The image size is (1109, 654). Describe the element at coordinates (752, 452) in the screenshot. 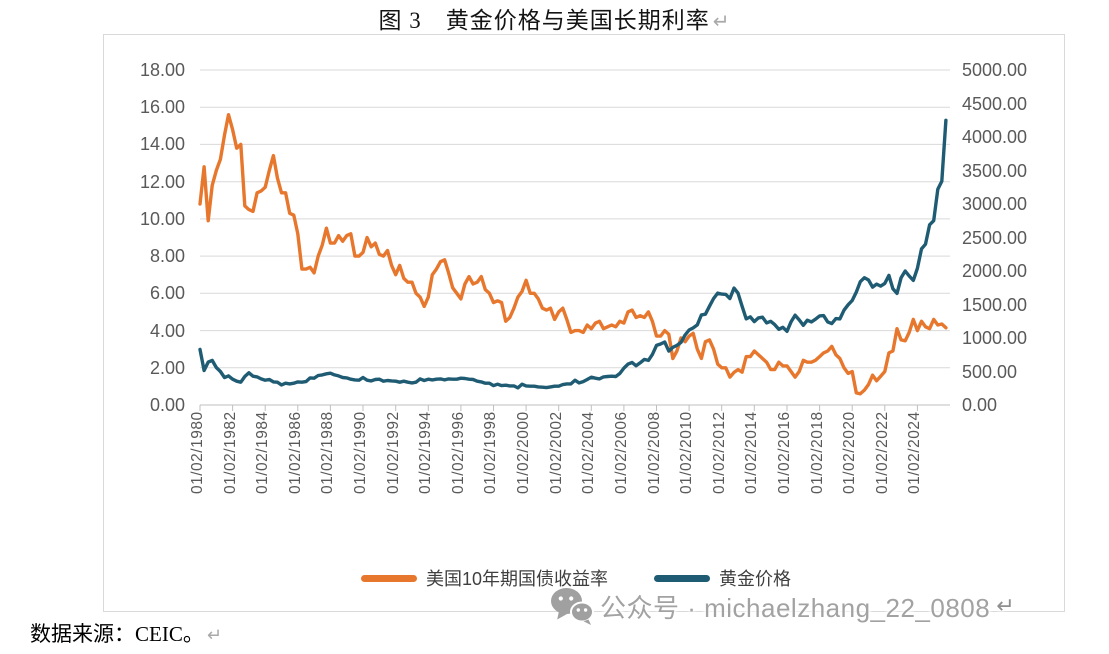

I see `x-axis-tick-label: 01/02/2014` at that location.